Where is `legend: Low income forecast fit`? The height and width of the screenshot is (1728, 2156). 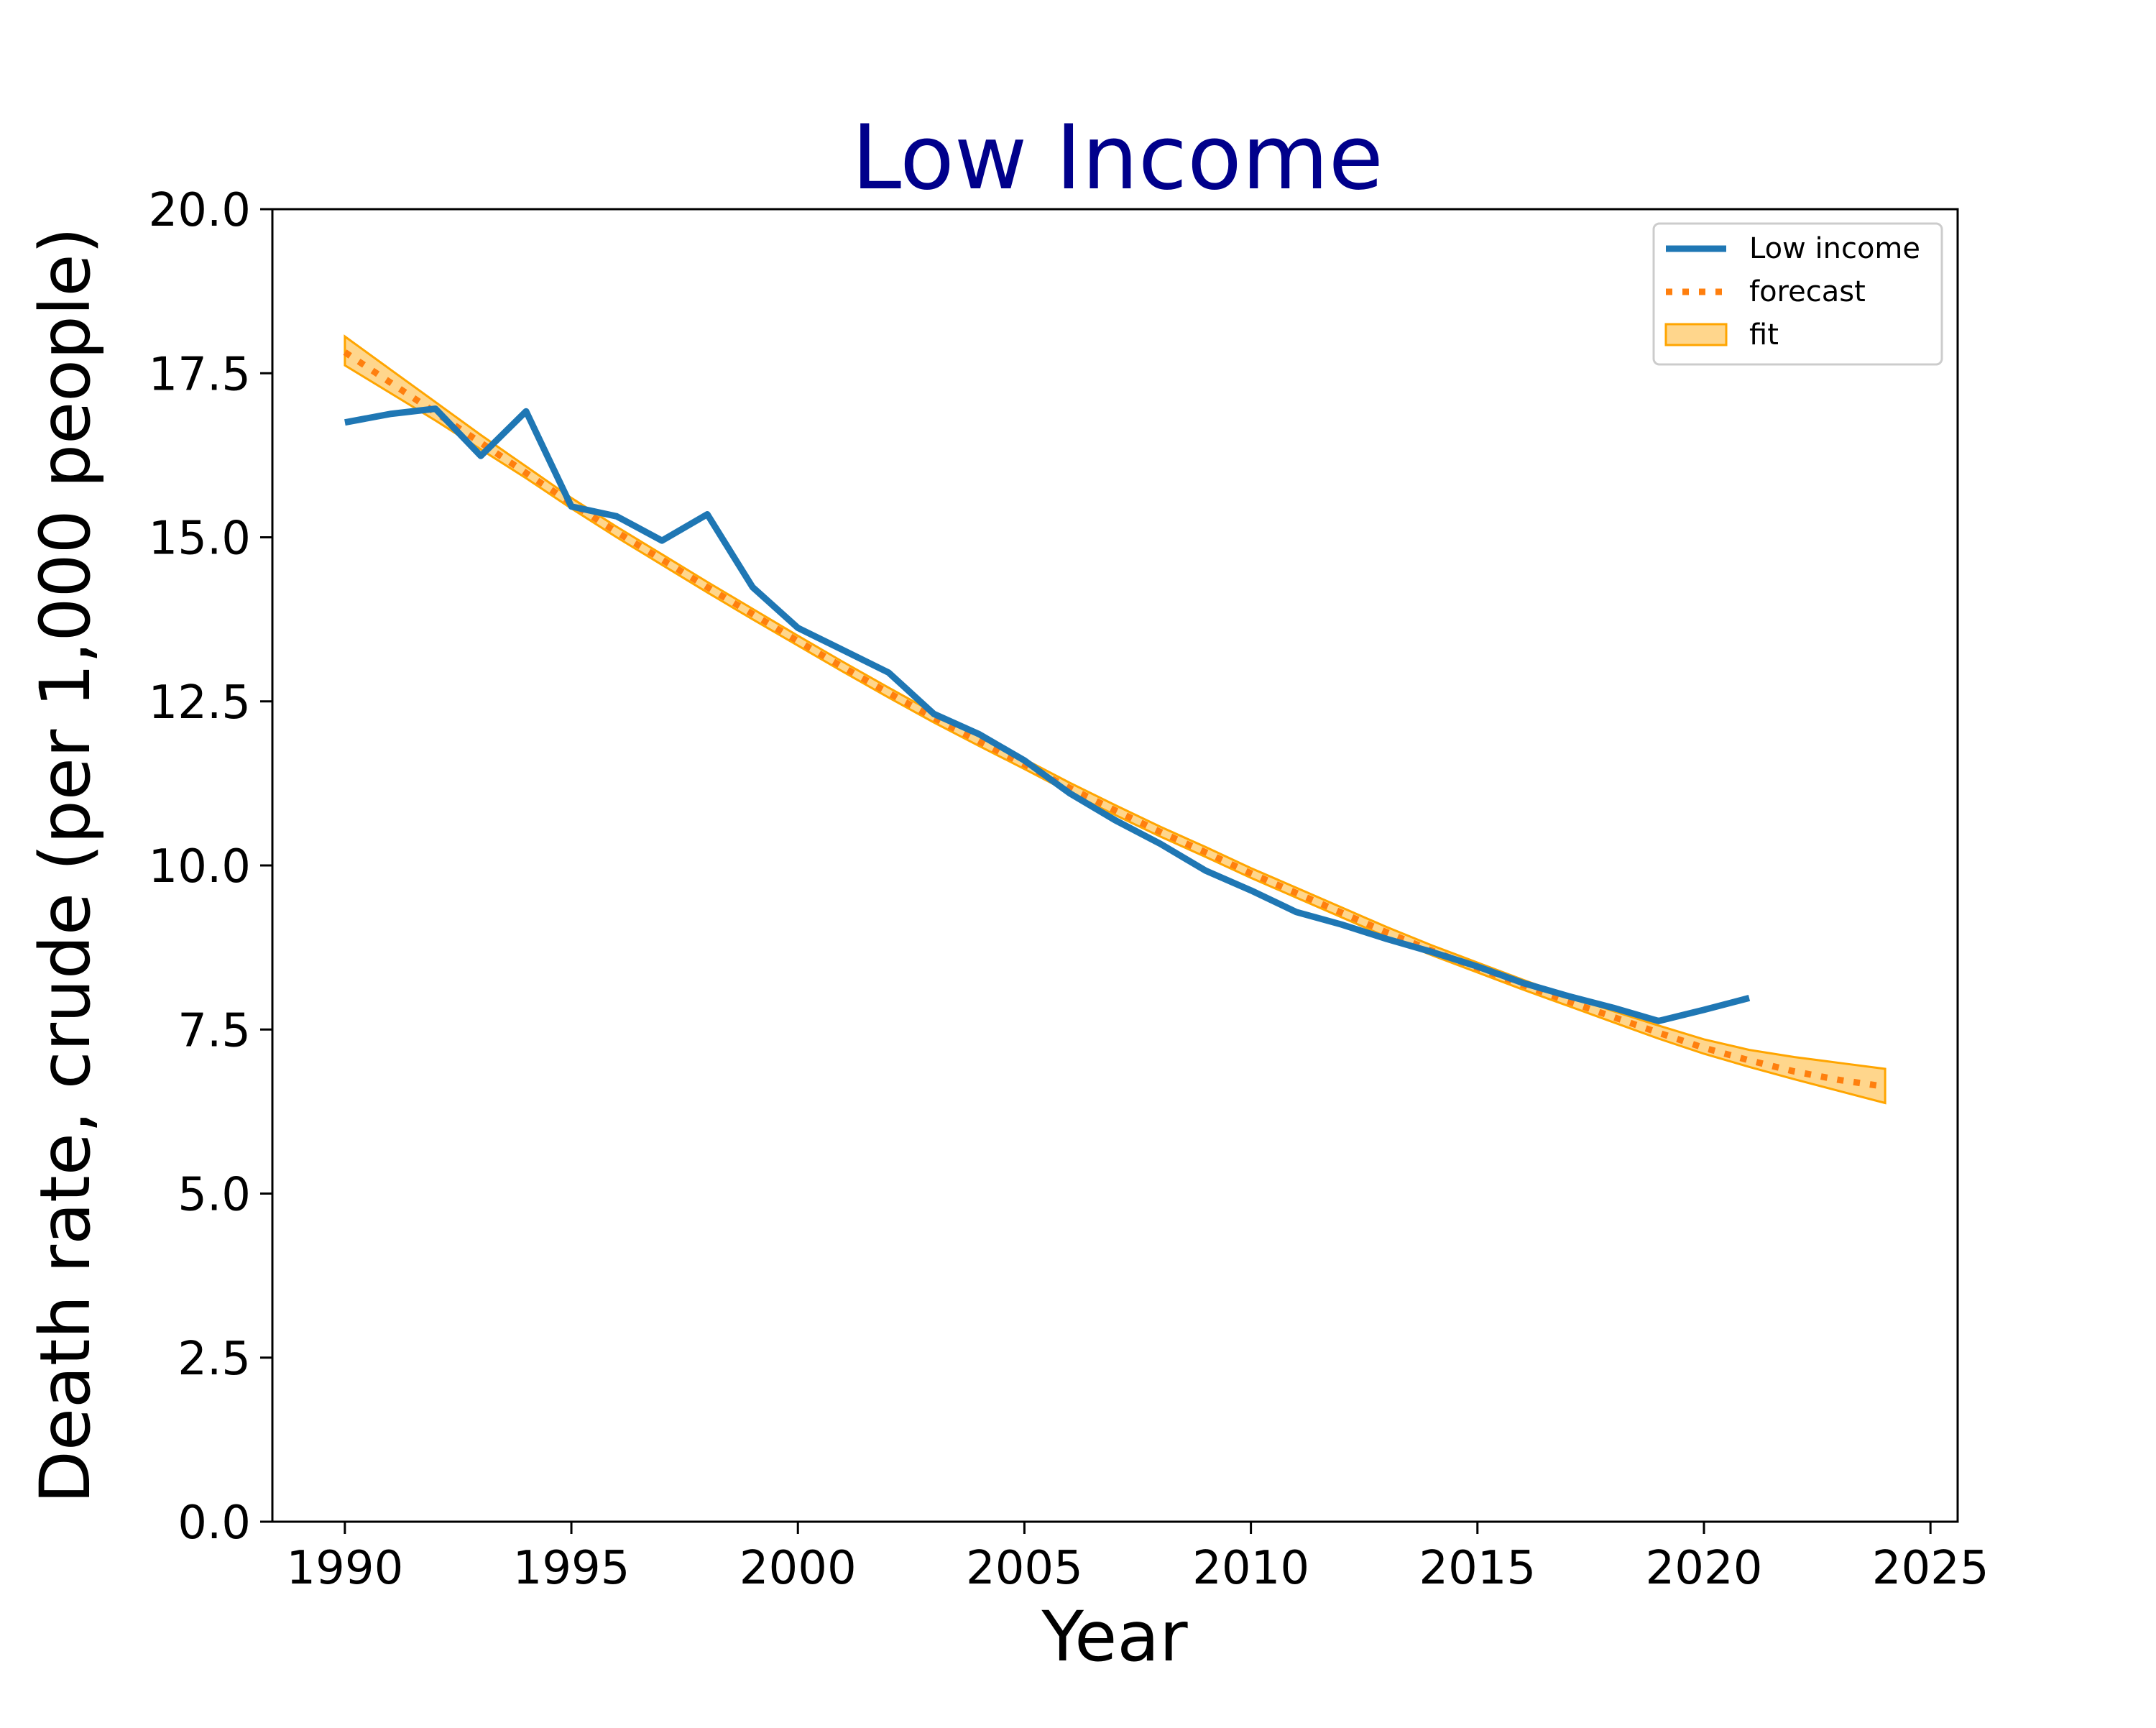
legend: Low income forecast fit is located at coordinates (1798, 294).